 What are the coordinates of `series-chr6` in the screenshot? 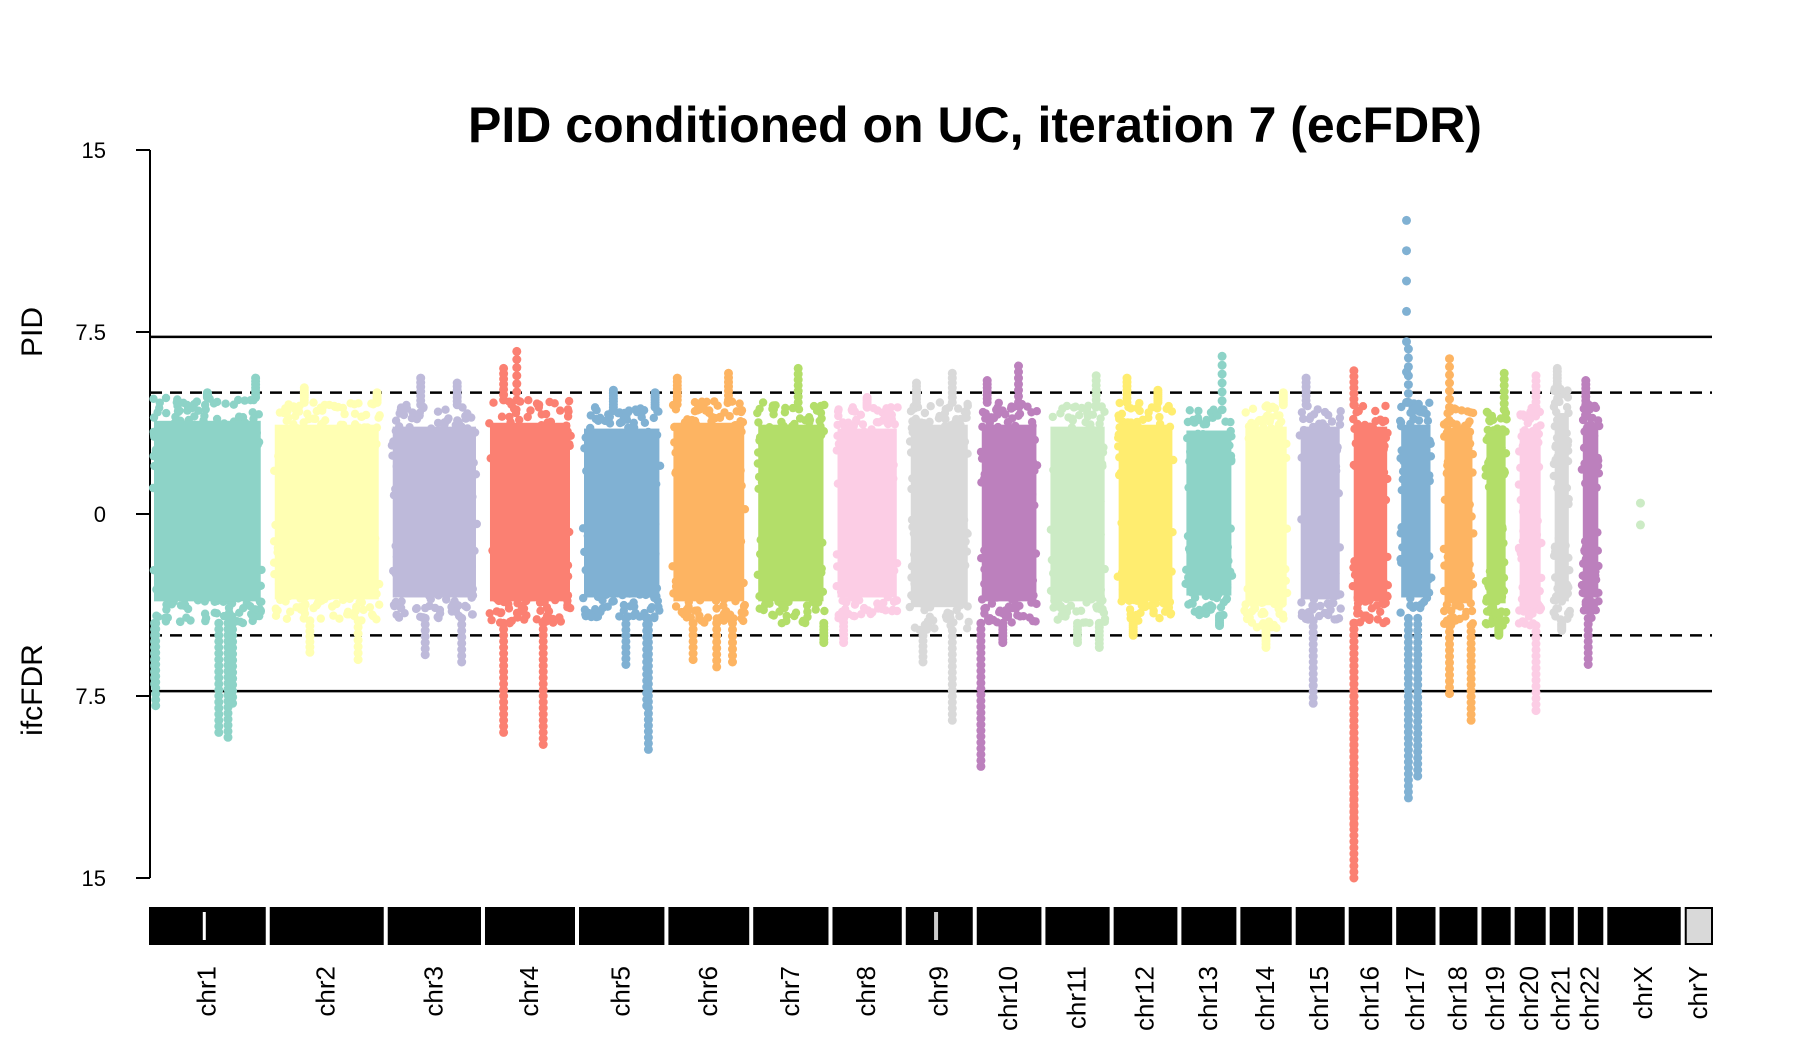 It's located at (709, 520).